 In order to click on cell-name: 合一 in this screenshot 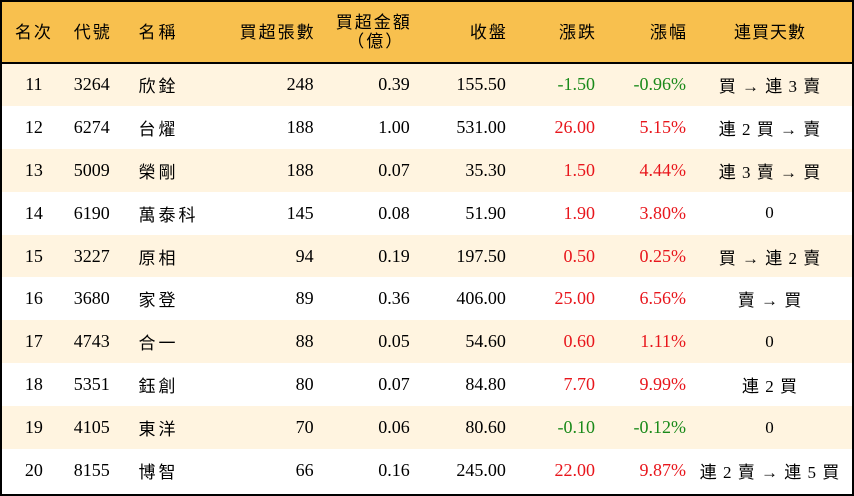, I will do `click(158, 344)`.